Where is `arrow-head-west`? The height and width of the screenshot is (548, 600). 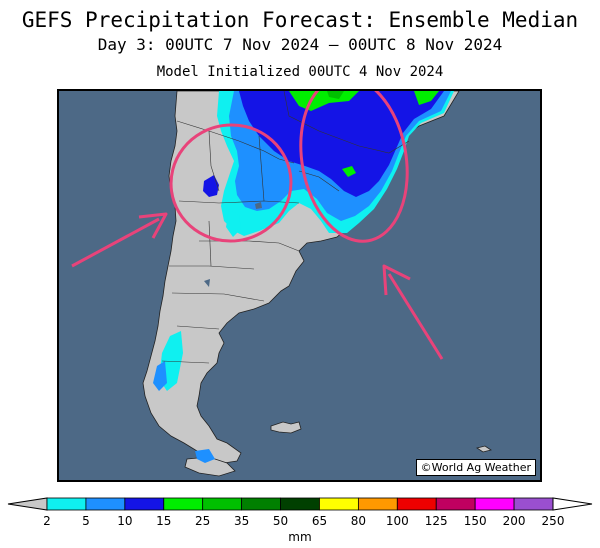 arrow-head-west is located at coordinates (153, 225).